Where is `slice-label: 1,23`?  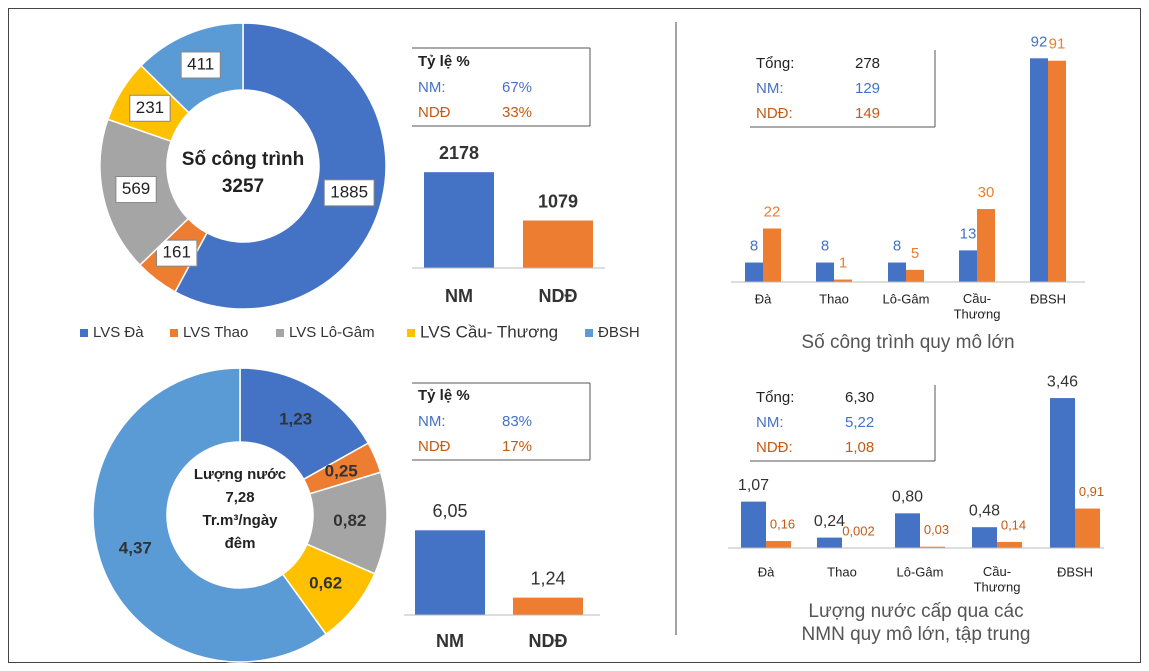 slice-label: 1,23 is located at coordinates (295, 419).